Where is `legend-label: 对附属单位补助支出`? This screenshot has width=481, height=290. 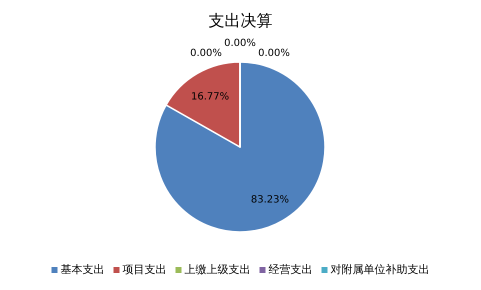
legend-label: 对附属单位补助支出 is located at coordinates (380, 269).